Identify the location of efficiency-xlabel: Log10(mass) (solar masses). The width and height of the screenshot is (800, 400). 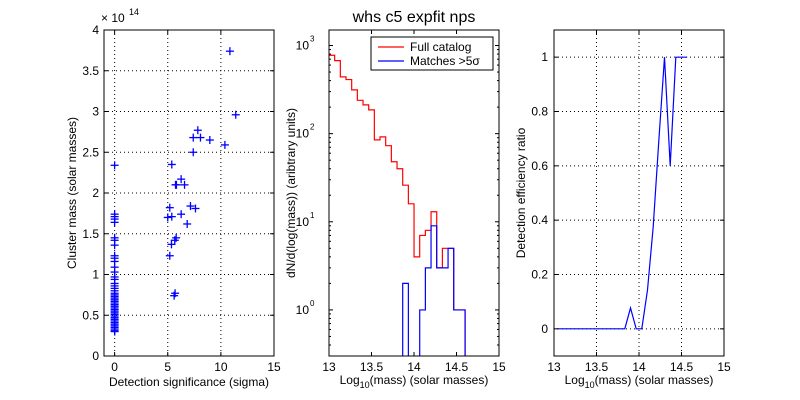
(639, 381).